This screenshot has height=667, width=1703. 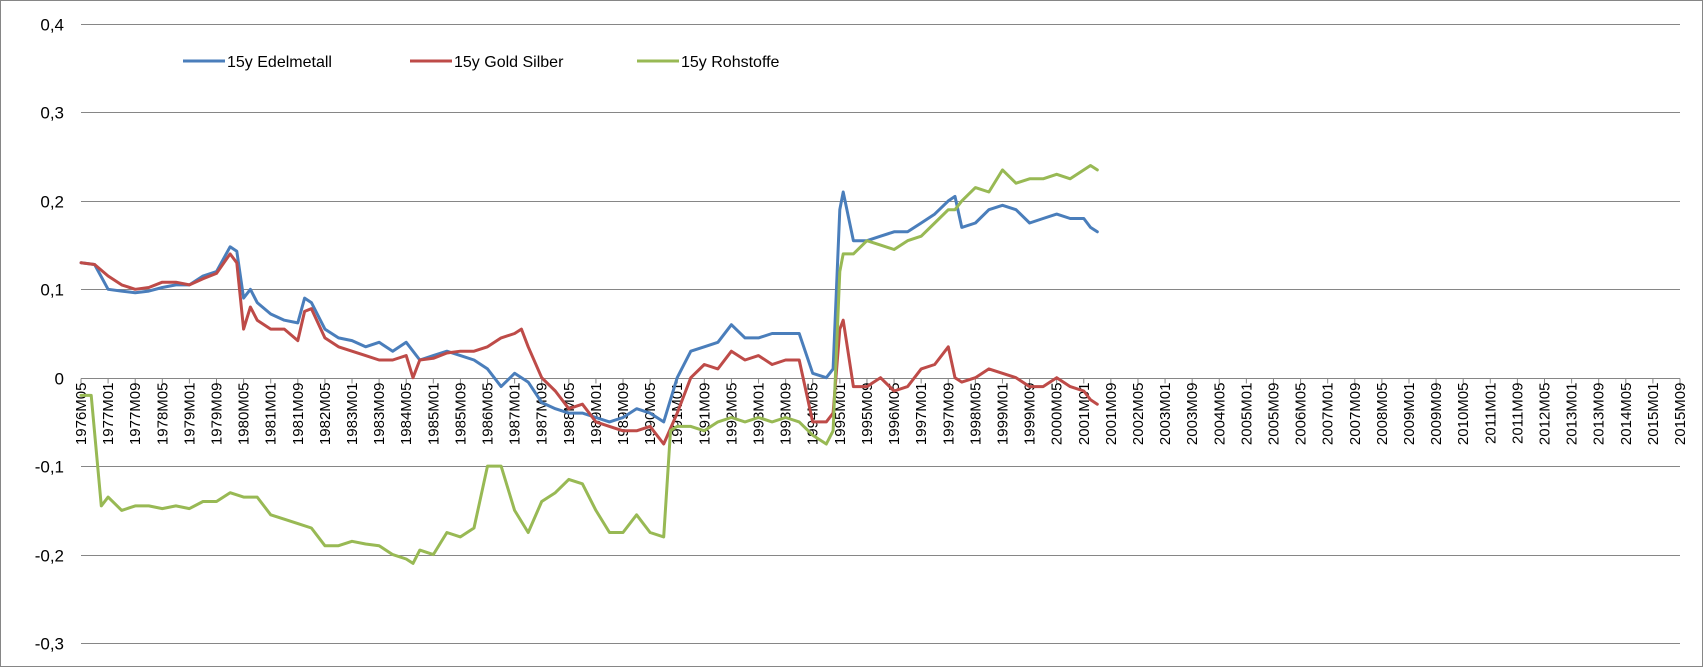 What do you see at coordinates (52, 25) in the screenshot?
I see `y-tick-label: 0,4` at bounding box center [52, 25].